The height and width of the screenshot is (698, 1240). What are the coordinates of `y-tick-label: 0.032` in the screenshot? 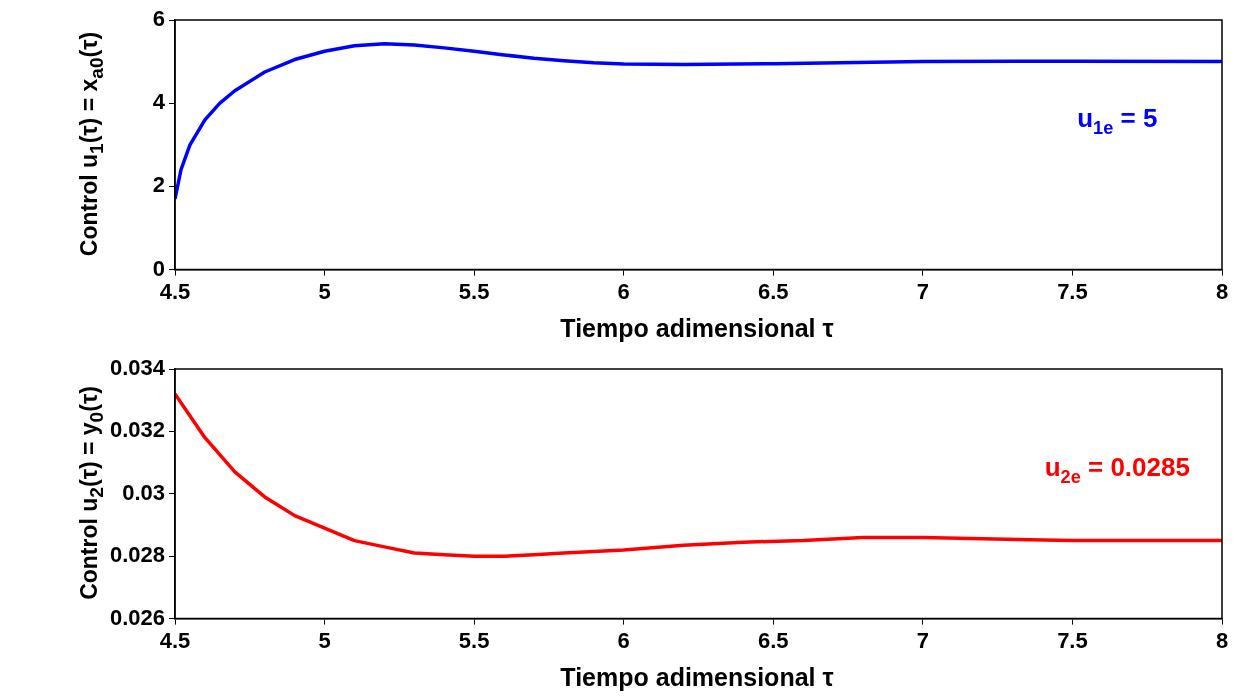 It's located at (137, 430).